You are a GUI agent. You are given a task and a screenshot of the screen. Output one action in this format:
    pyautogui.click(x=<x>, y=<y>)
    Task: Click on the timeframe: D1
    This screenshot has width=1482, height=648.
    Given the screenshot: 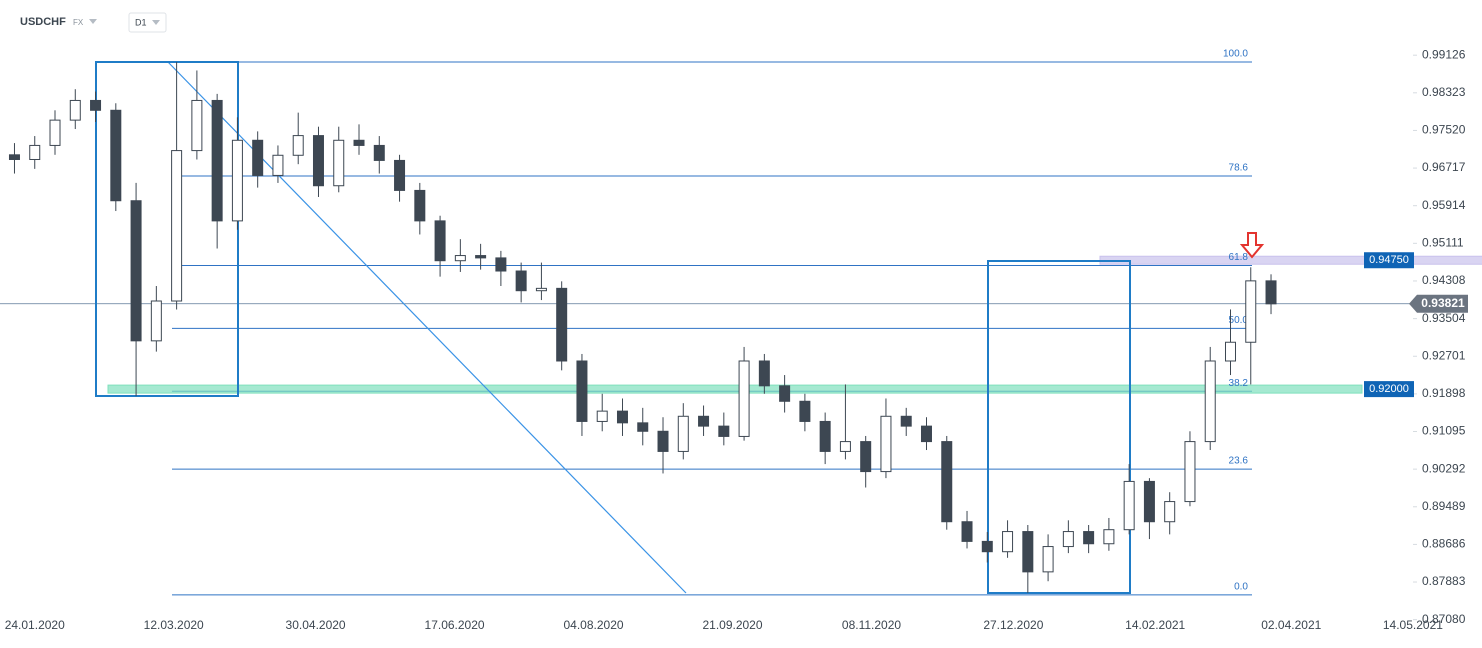 What is the action you would take?
    pyautogui.click(x=141, y=22)
    